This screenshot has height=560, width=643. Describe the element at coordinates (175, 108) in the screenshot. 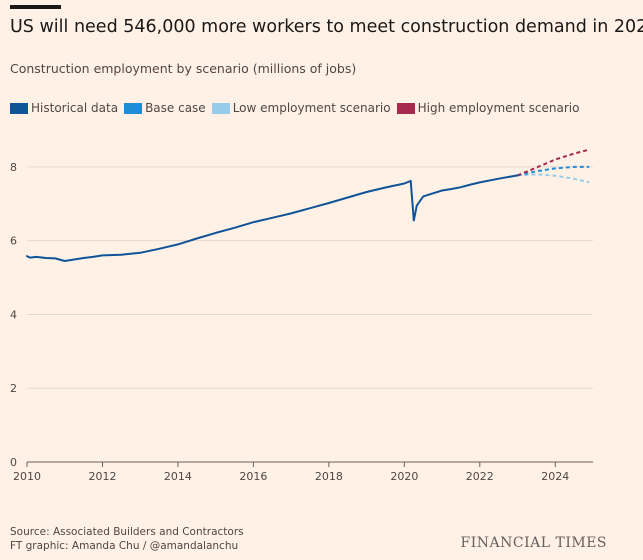

I see `legend-label-base: Base case` at that location.